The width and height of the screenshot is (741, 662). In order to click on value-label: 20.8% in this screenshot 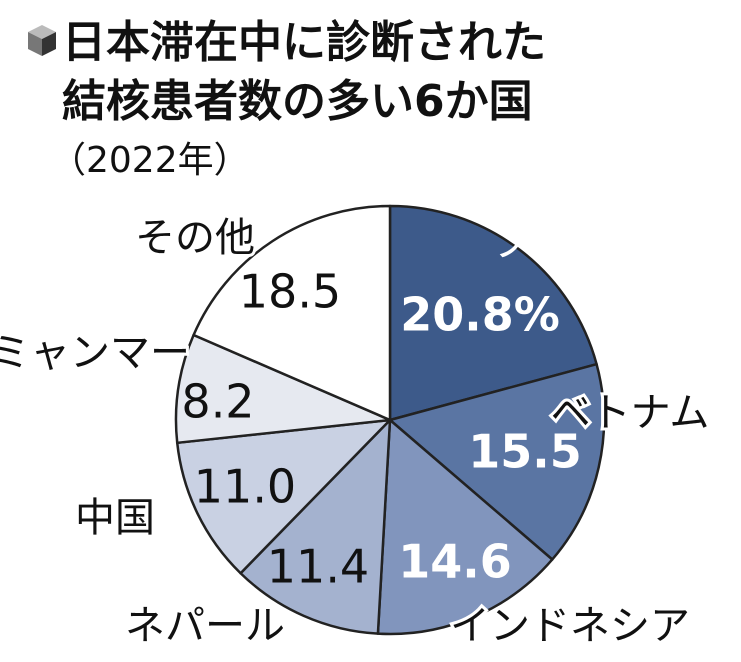, I will do `click(480, 315)`.